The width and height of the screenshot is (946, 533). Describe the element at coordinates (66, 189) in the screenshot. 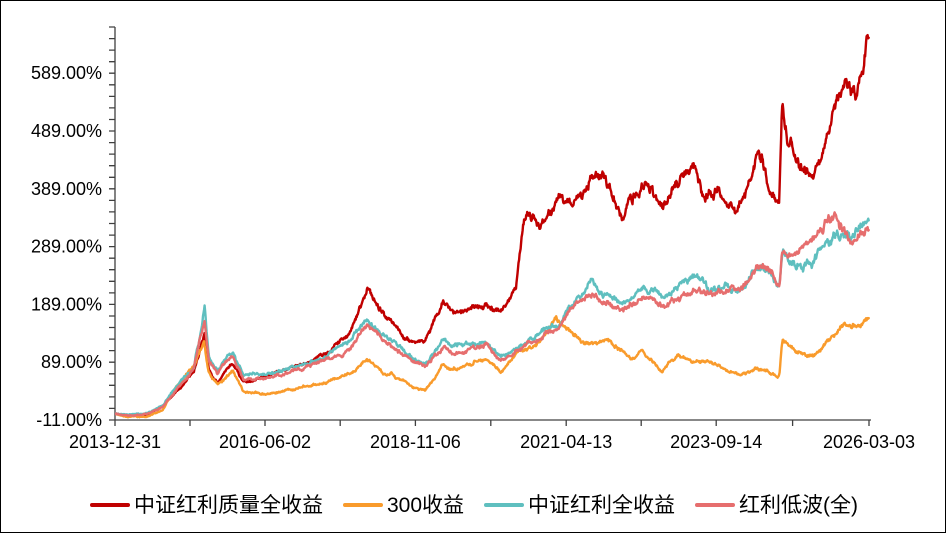

I see `y-axis-label: 389.00%` at that location.